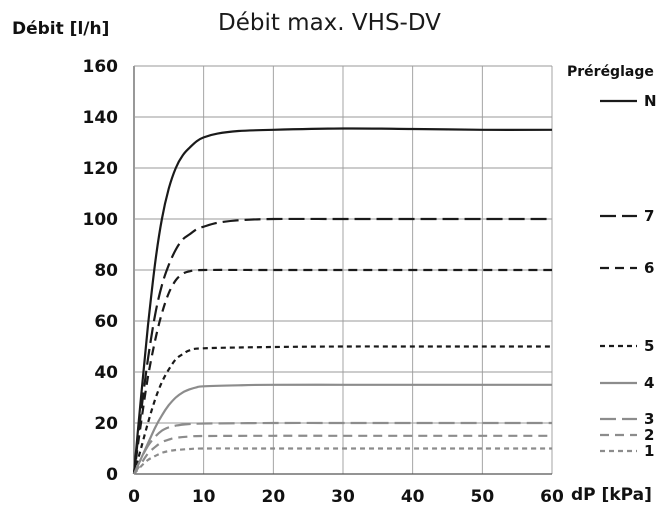 The image size is (669, 511). I want to click on legend: N 7 6 5 4 321, so click(628, 276).